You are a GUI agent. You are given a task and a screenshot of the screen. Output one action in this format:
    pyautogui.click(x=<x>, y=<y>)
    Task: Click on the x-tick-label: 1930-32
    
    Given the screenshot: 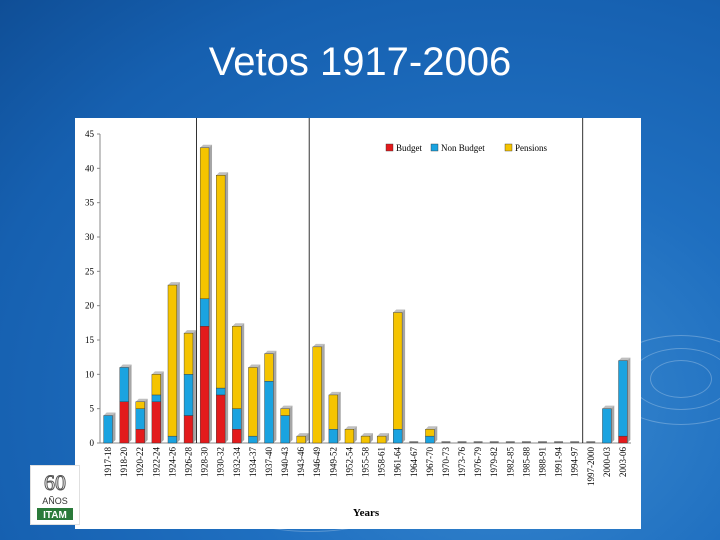 What is the action you would take?
    pyautogui.click(x=221, y=462)
    